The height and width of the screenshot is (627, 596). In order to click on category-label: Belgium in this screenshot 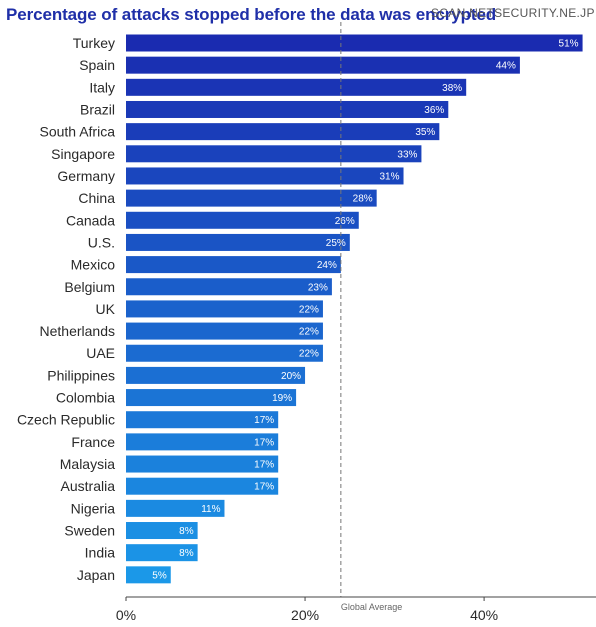, I will do `click(89, 287)`.